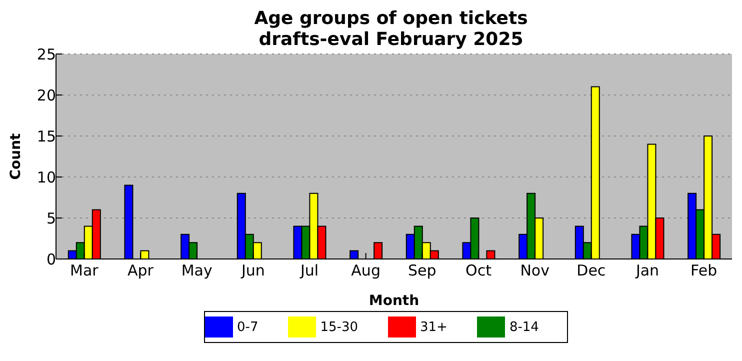  Describe the element at coordinates (479, 271) in the screenshot. I see `x-tick-label: Oct` at that location.